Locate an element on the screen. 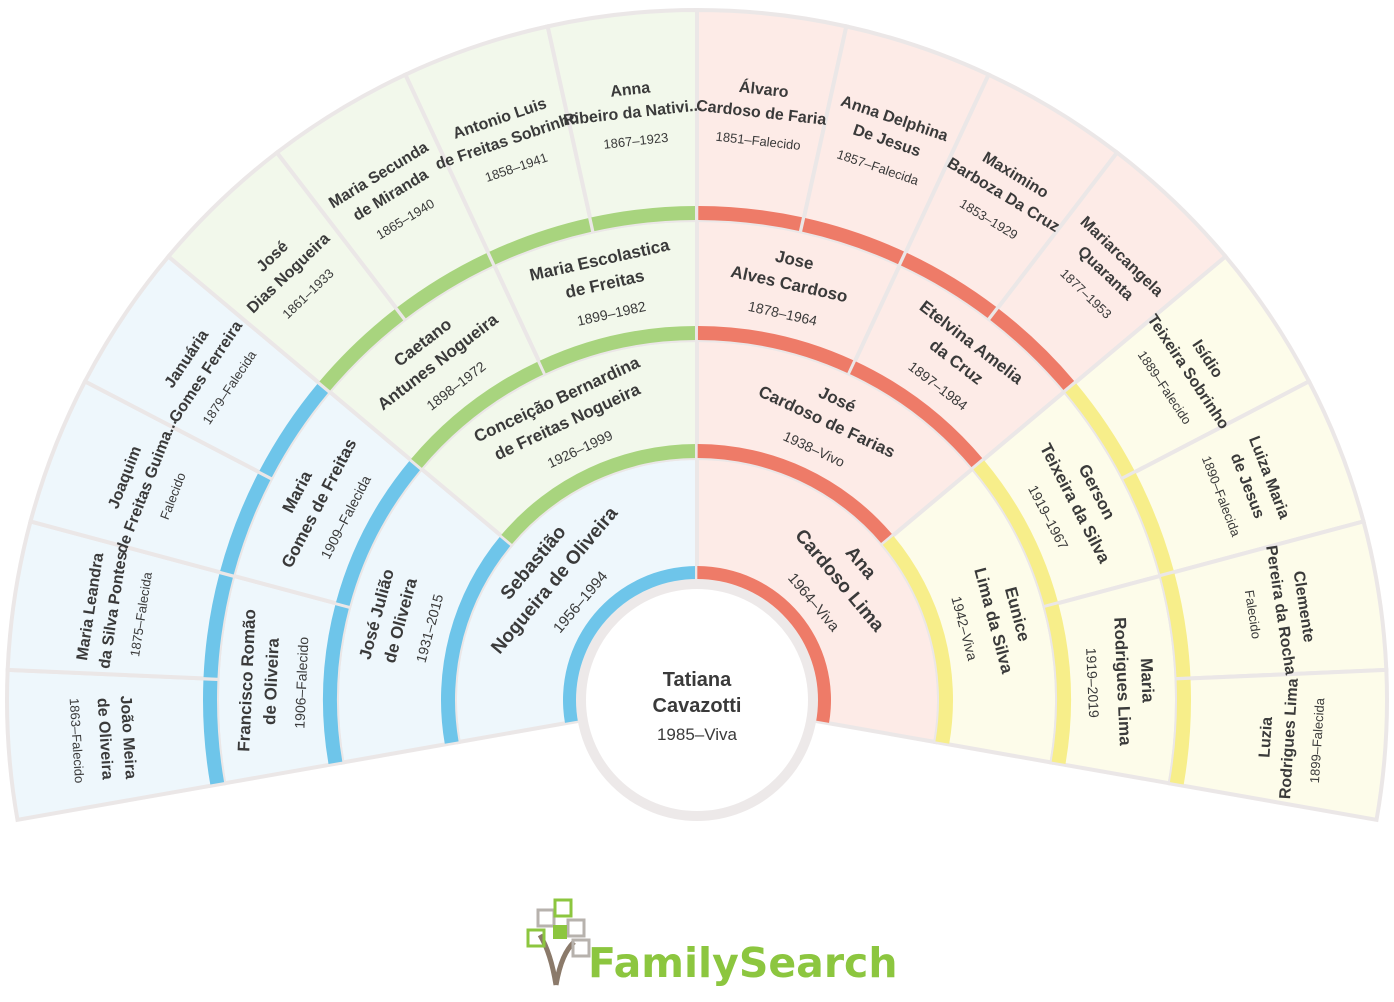 This screenshot has width=1394, height=1002. gen4-person-14-accent-band is located at coordinates (1148, 524).